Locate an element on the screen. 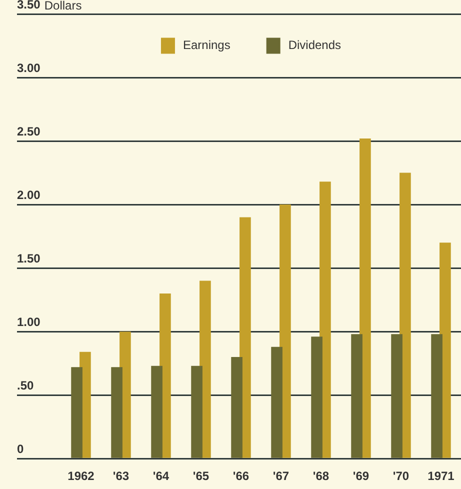 The height and width of the screenshot is (489, 461). y-tick-label: 0 is located at coordinates (20, 449).